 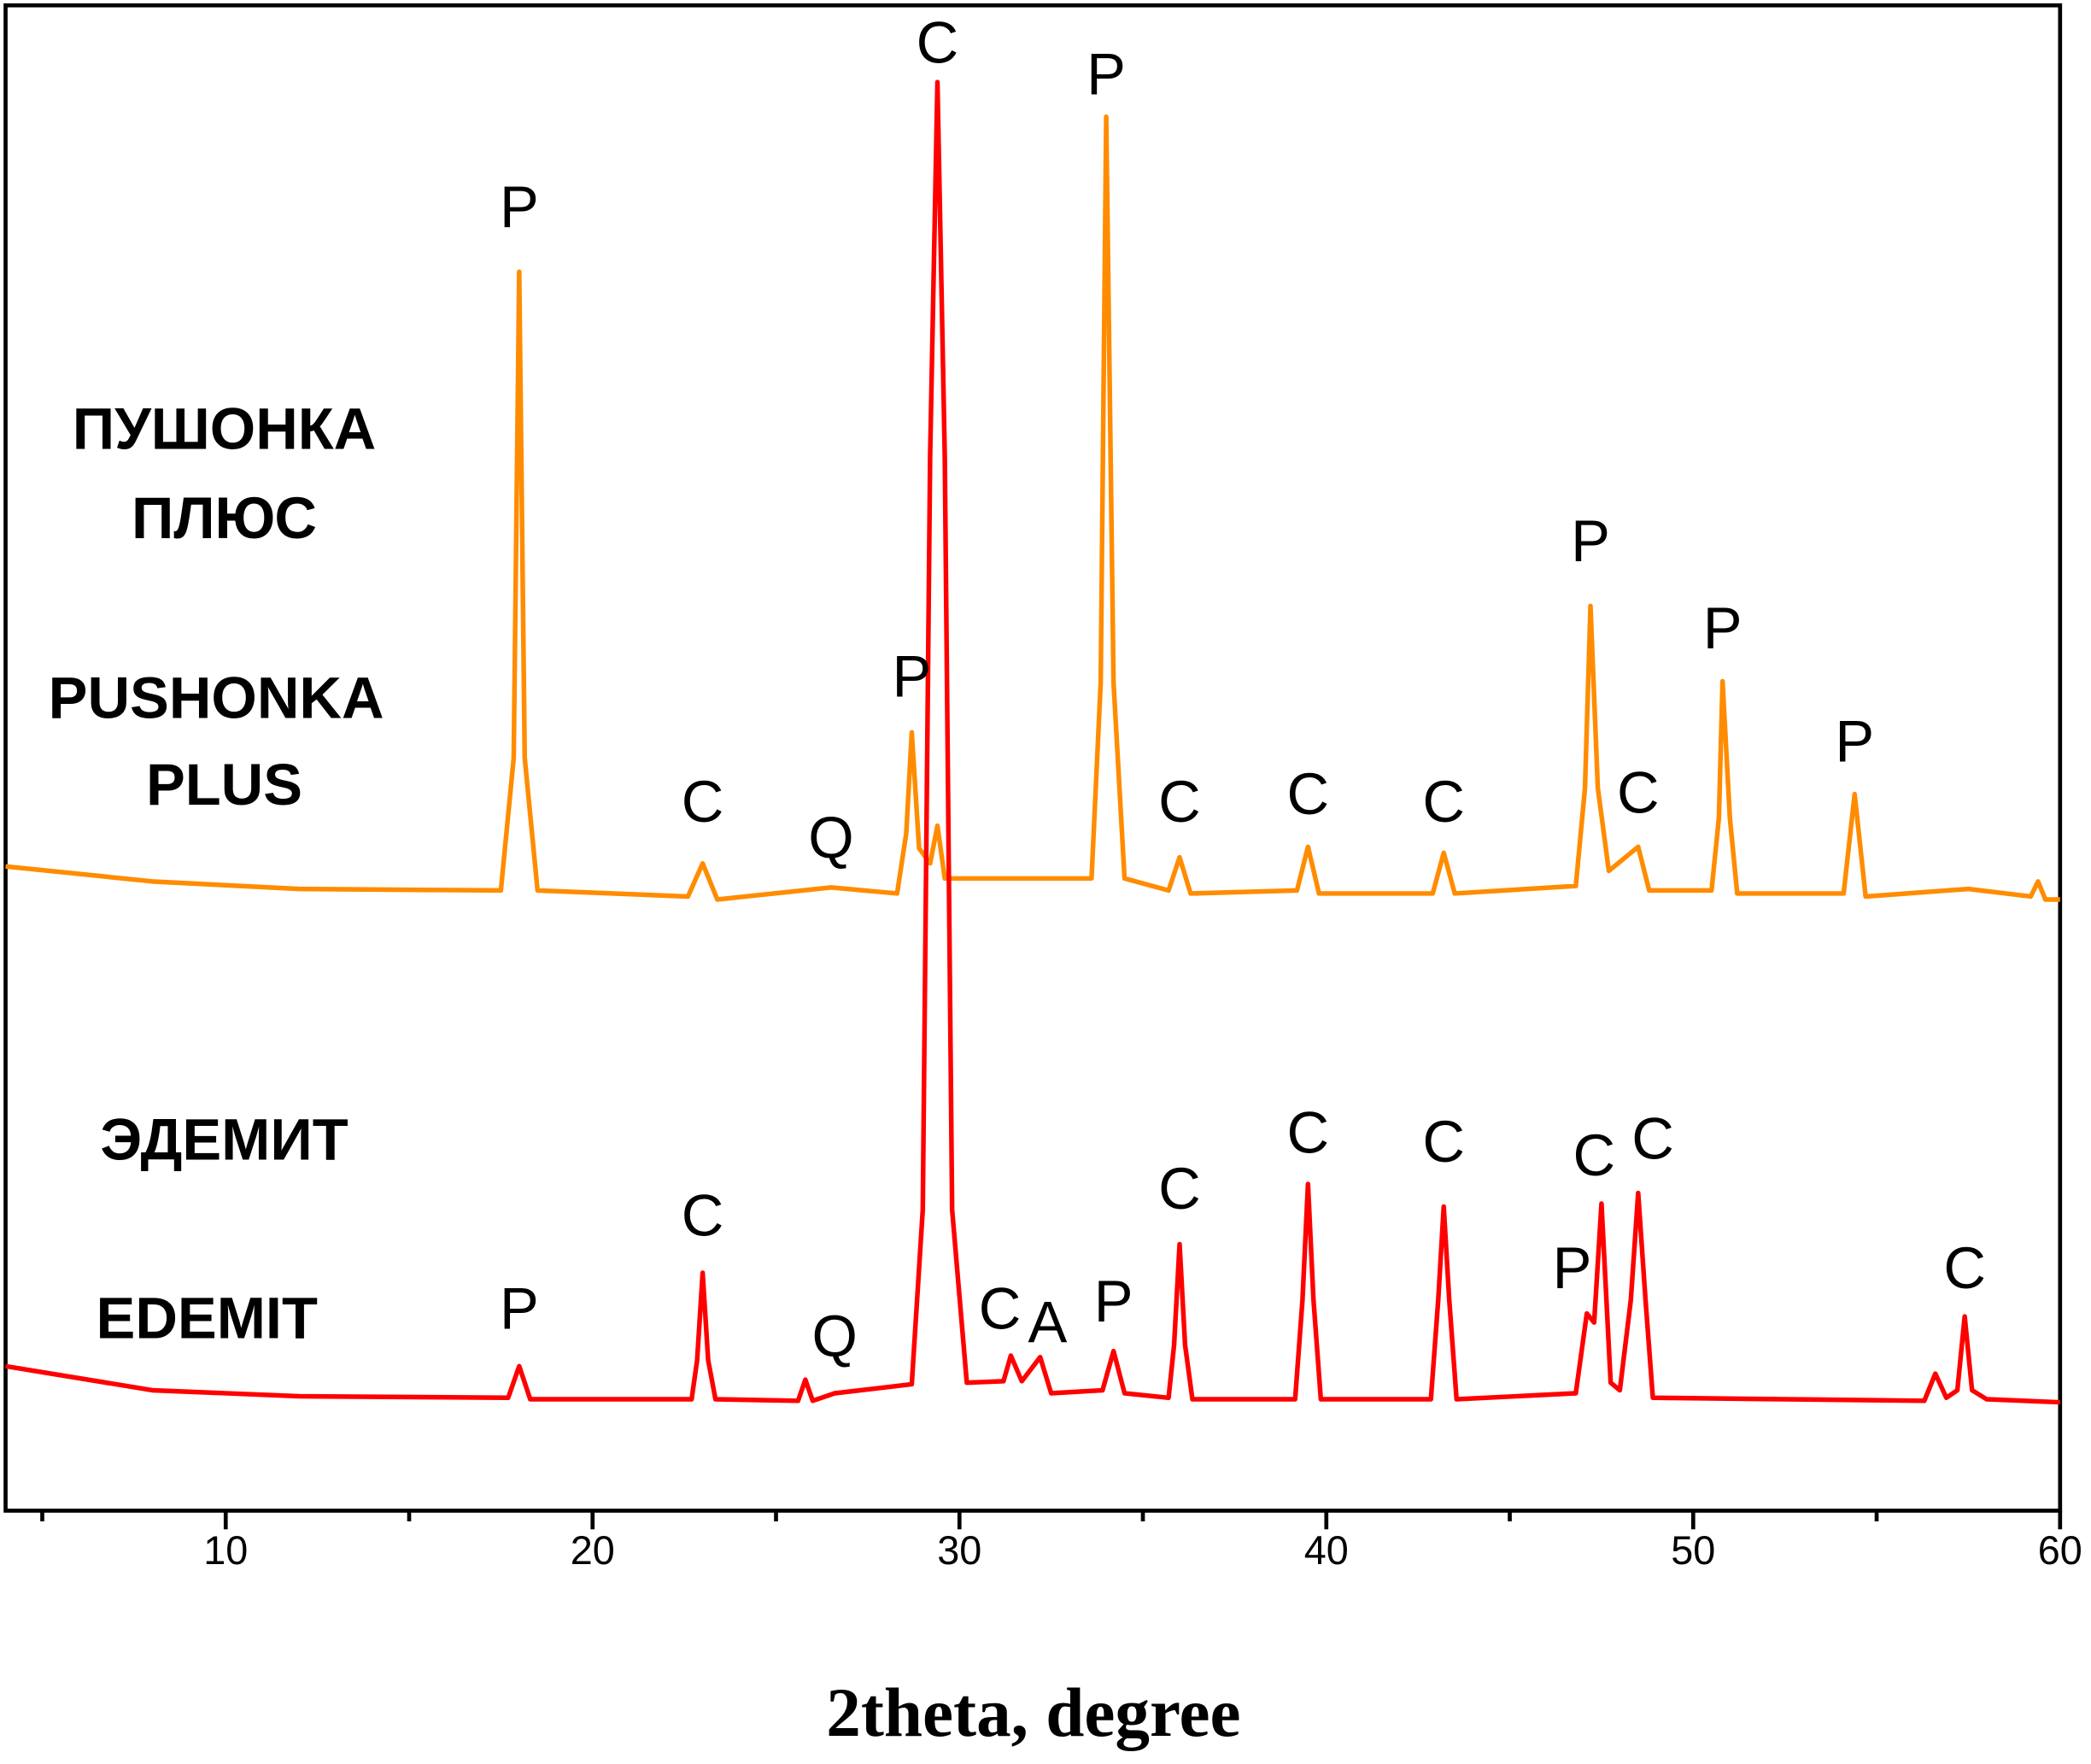 What do you see at coordinates (224, 785) in the screenshot?
I see `sample-label: PLUS` at bounding box center [224, 785].